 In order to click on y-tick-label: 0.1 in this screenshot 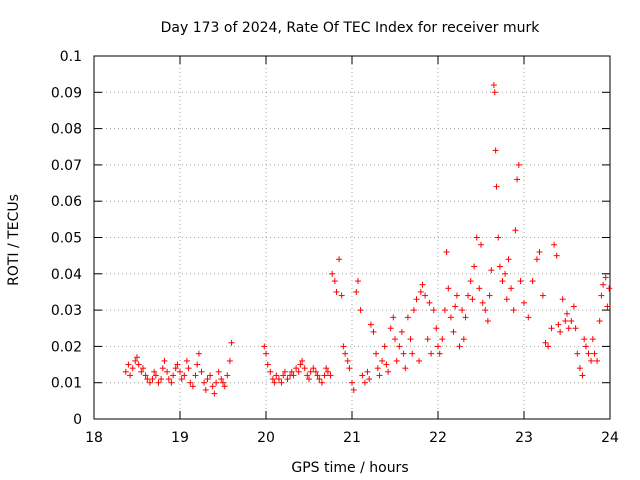, I will do `click(71, 57)`.